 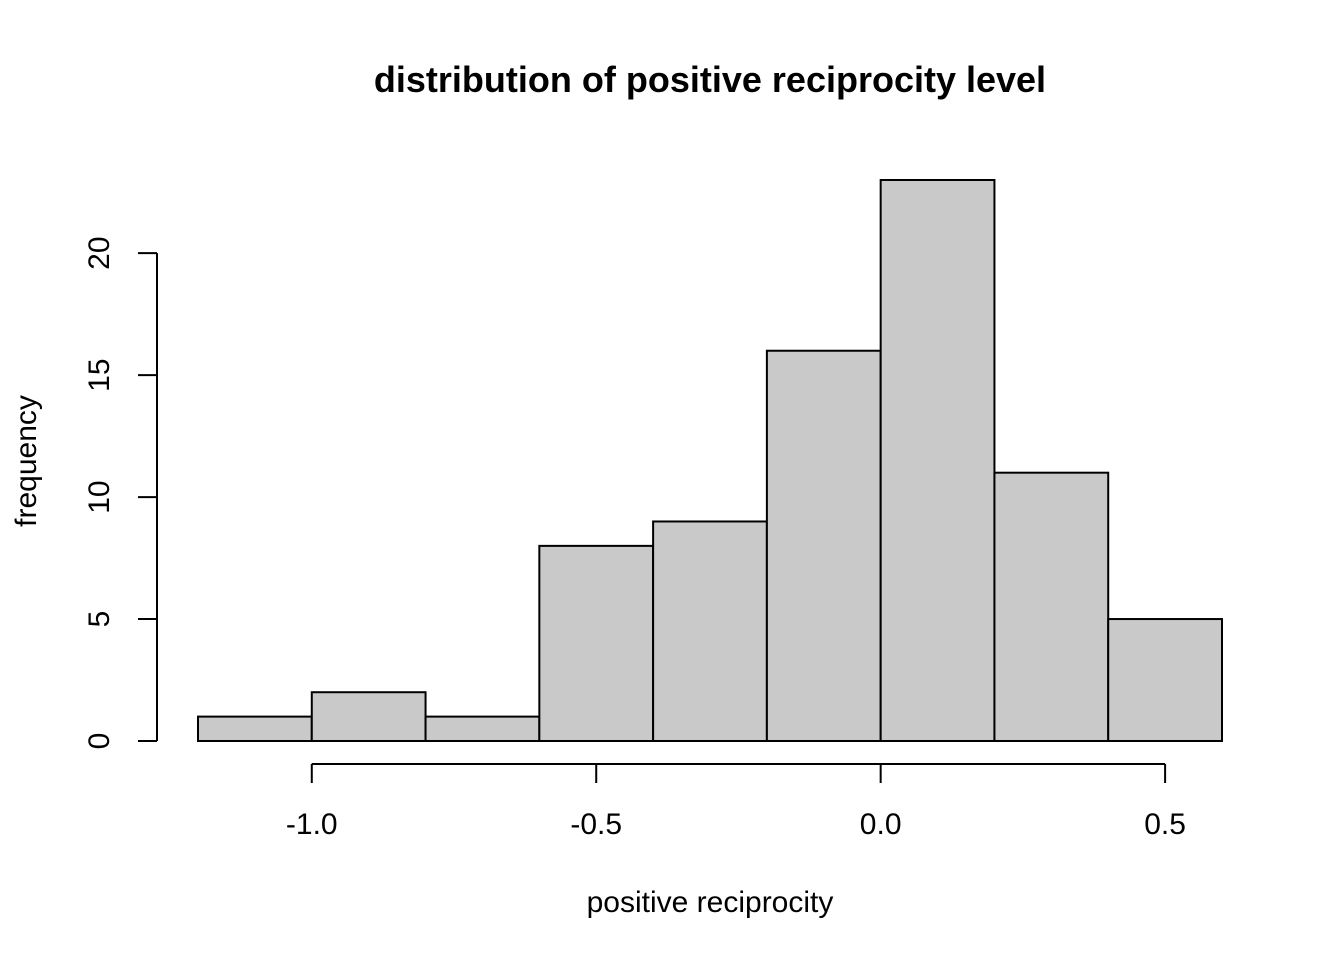 What do you see at coordinates (1165, 824) in the screenshot?
I see `x-tick-label-3: 0.5` at bounding box center [1165, 824].